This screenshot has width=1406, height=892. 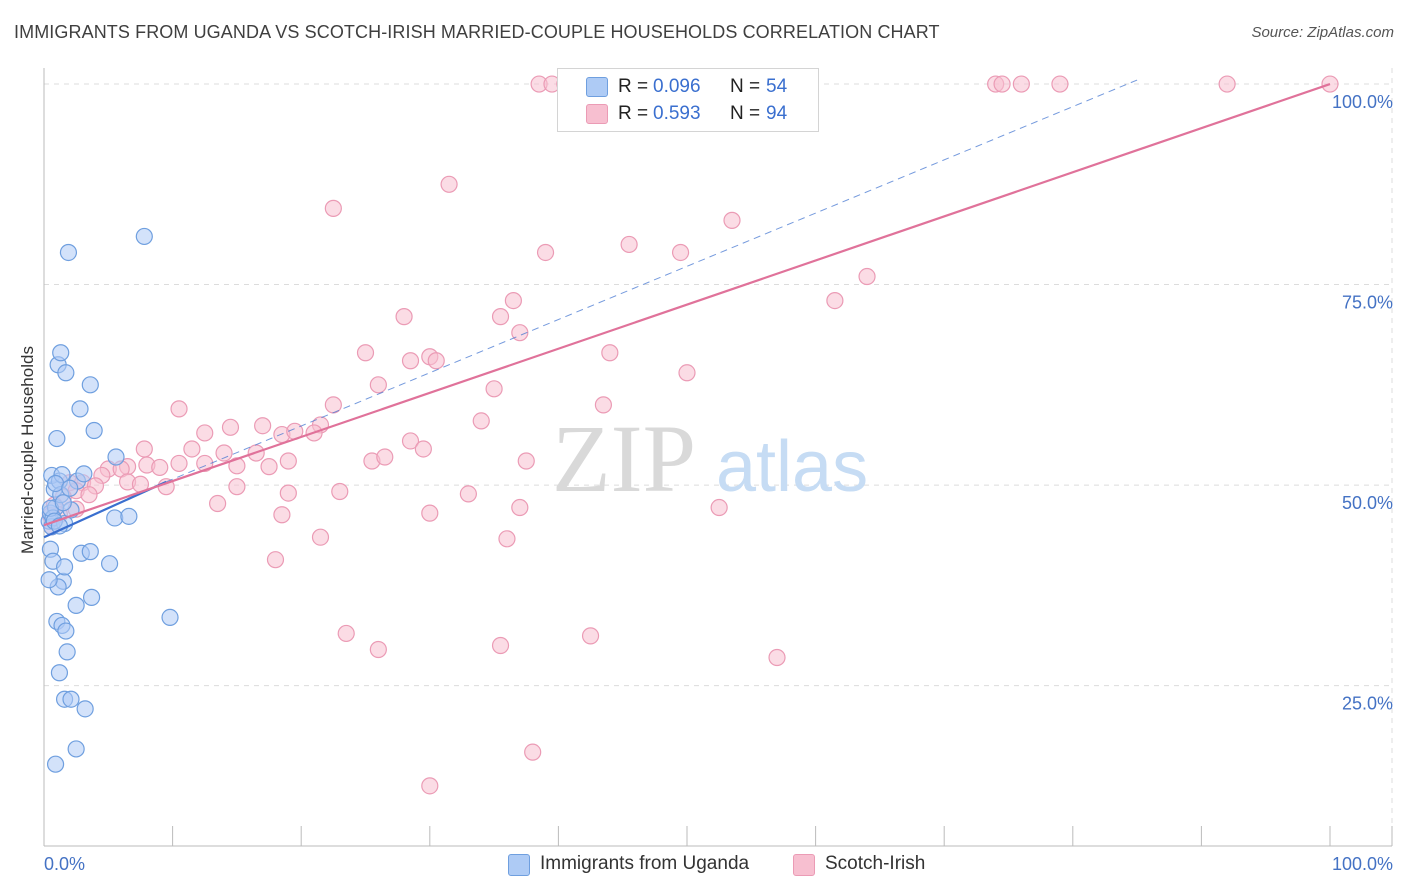 What do you see at coordinates (645, 863) in the screenshot?
I see `bottom-legend-label-uganda: Immigrants from Uganda` at bounding box center [645, 863].